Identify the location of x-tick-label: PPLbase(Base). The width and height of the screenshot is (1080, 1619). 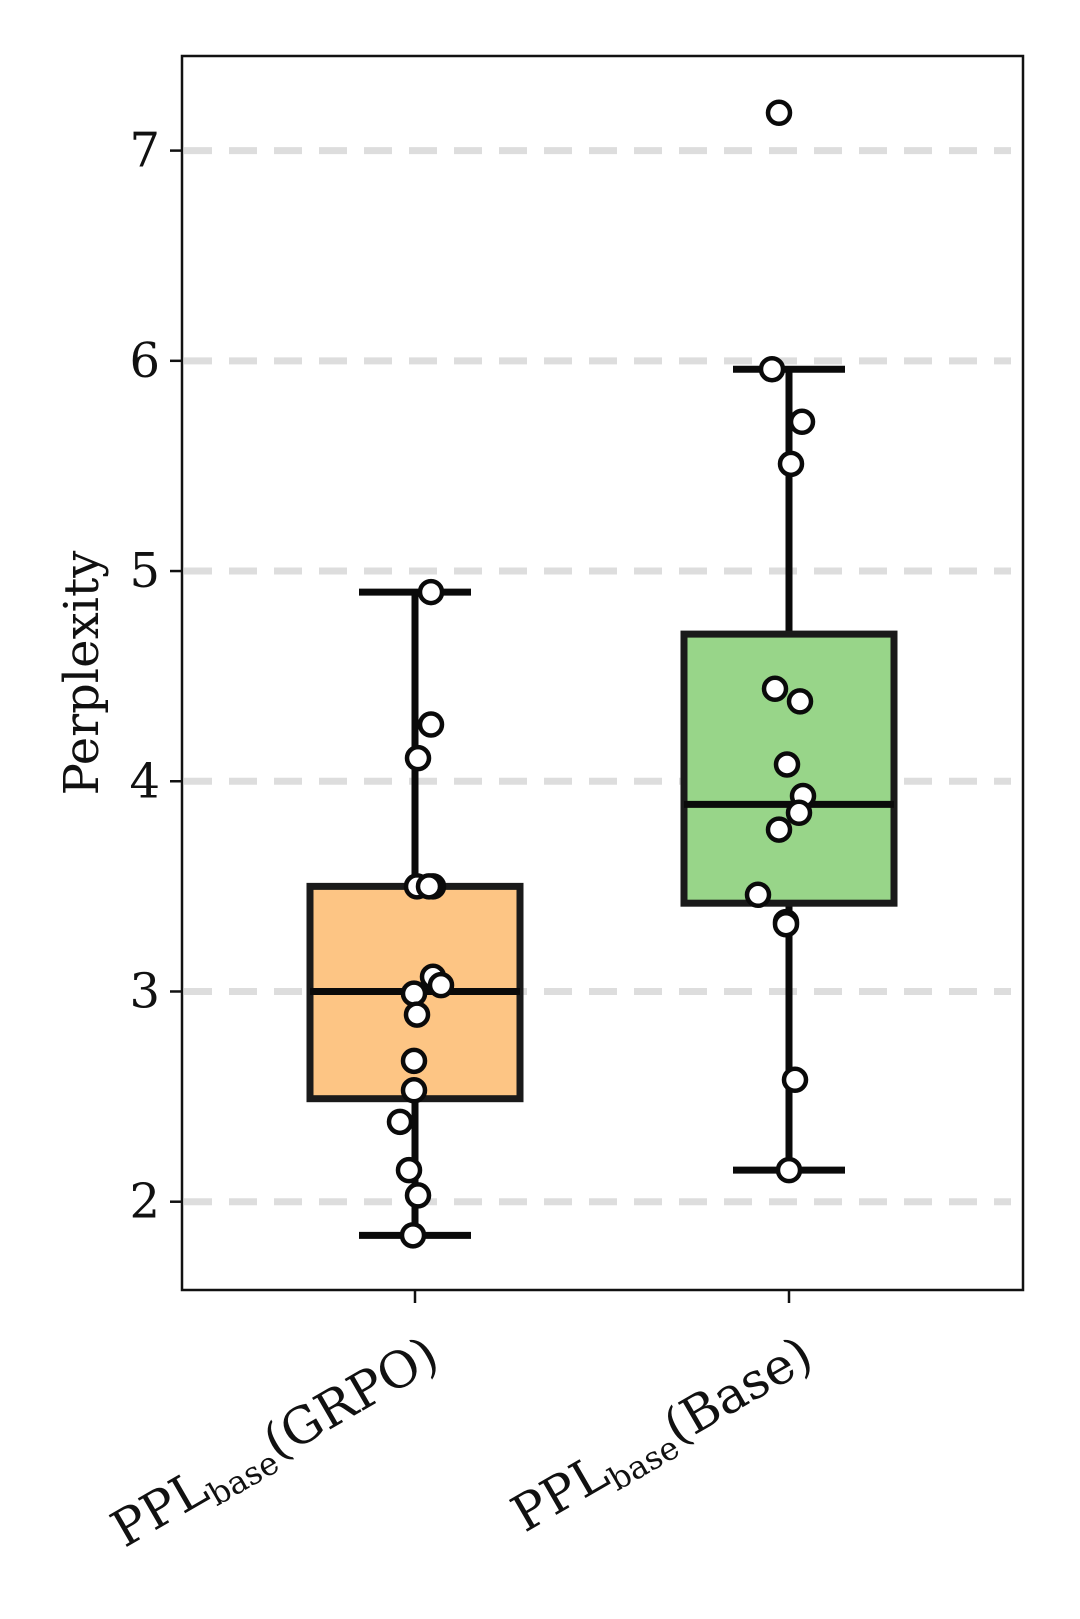
(663, 1437).